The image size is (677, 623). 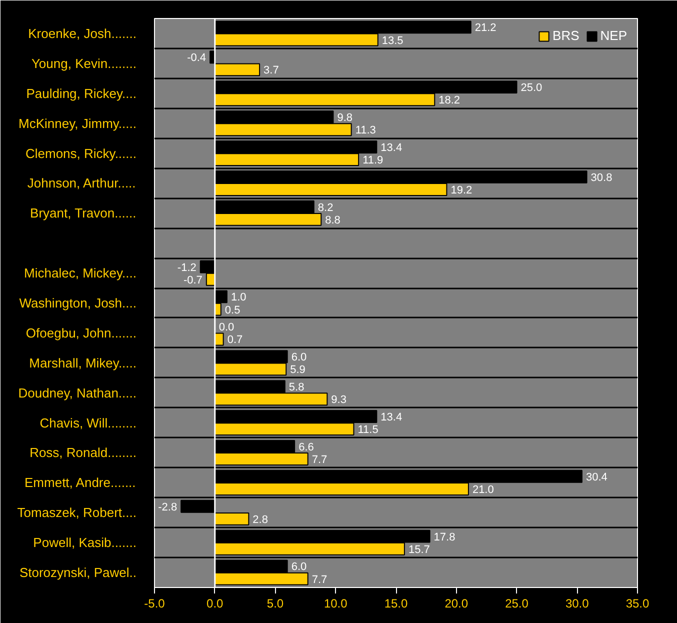 What do you see at coordinates (485, 28) in the screenshot?
I see `data-label: 21.2` at bounding box center [485, 28].